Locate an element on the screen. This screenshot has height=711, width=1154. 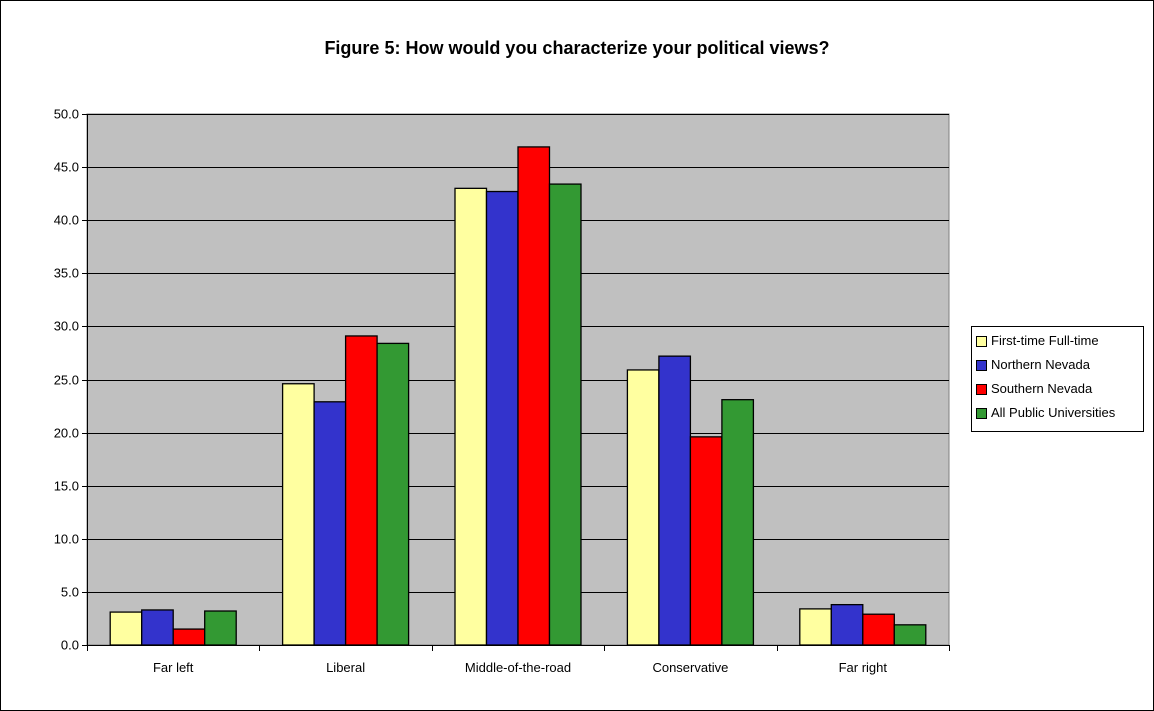
x-tick-label: Conservative is located at coordinates (690, 667).